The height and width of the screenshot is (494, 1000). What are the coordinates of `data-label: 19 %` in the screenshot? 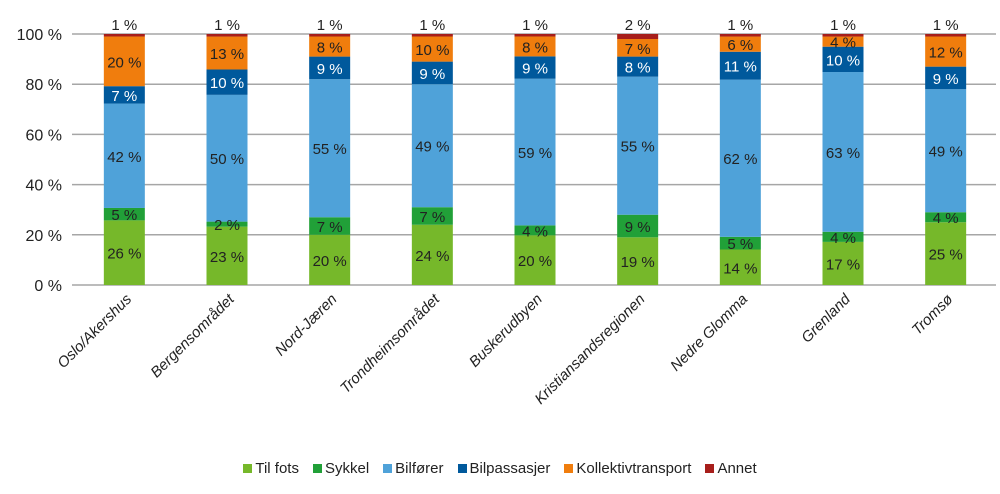 It's located at (638, 262).